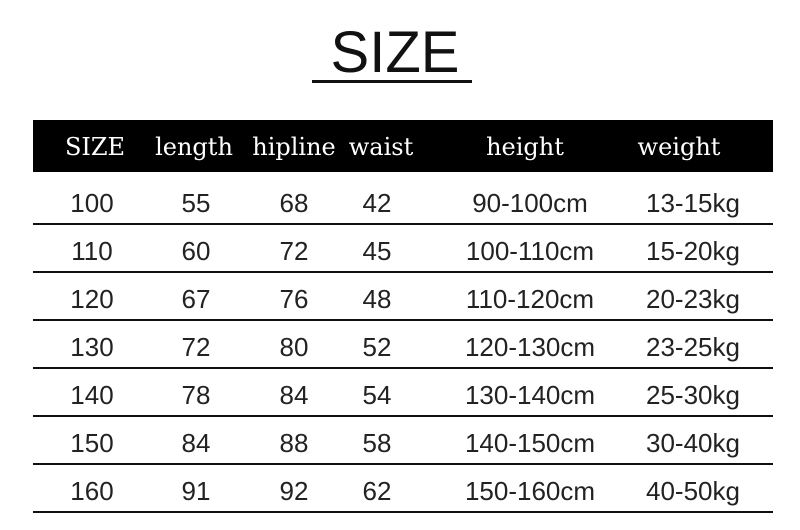  I want to click on cell-waist: 58, so click(377, 443).